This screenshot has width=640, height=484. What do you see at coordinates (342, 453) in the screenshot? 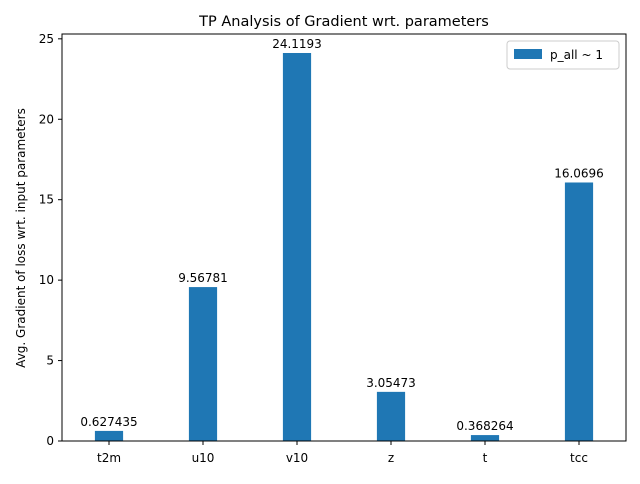
I see `x-axis-ticks: t2m u10 v10 z t tcc` at bounding box center [342, 453].